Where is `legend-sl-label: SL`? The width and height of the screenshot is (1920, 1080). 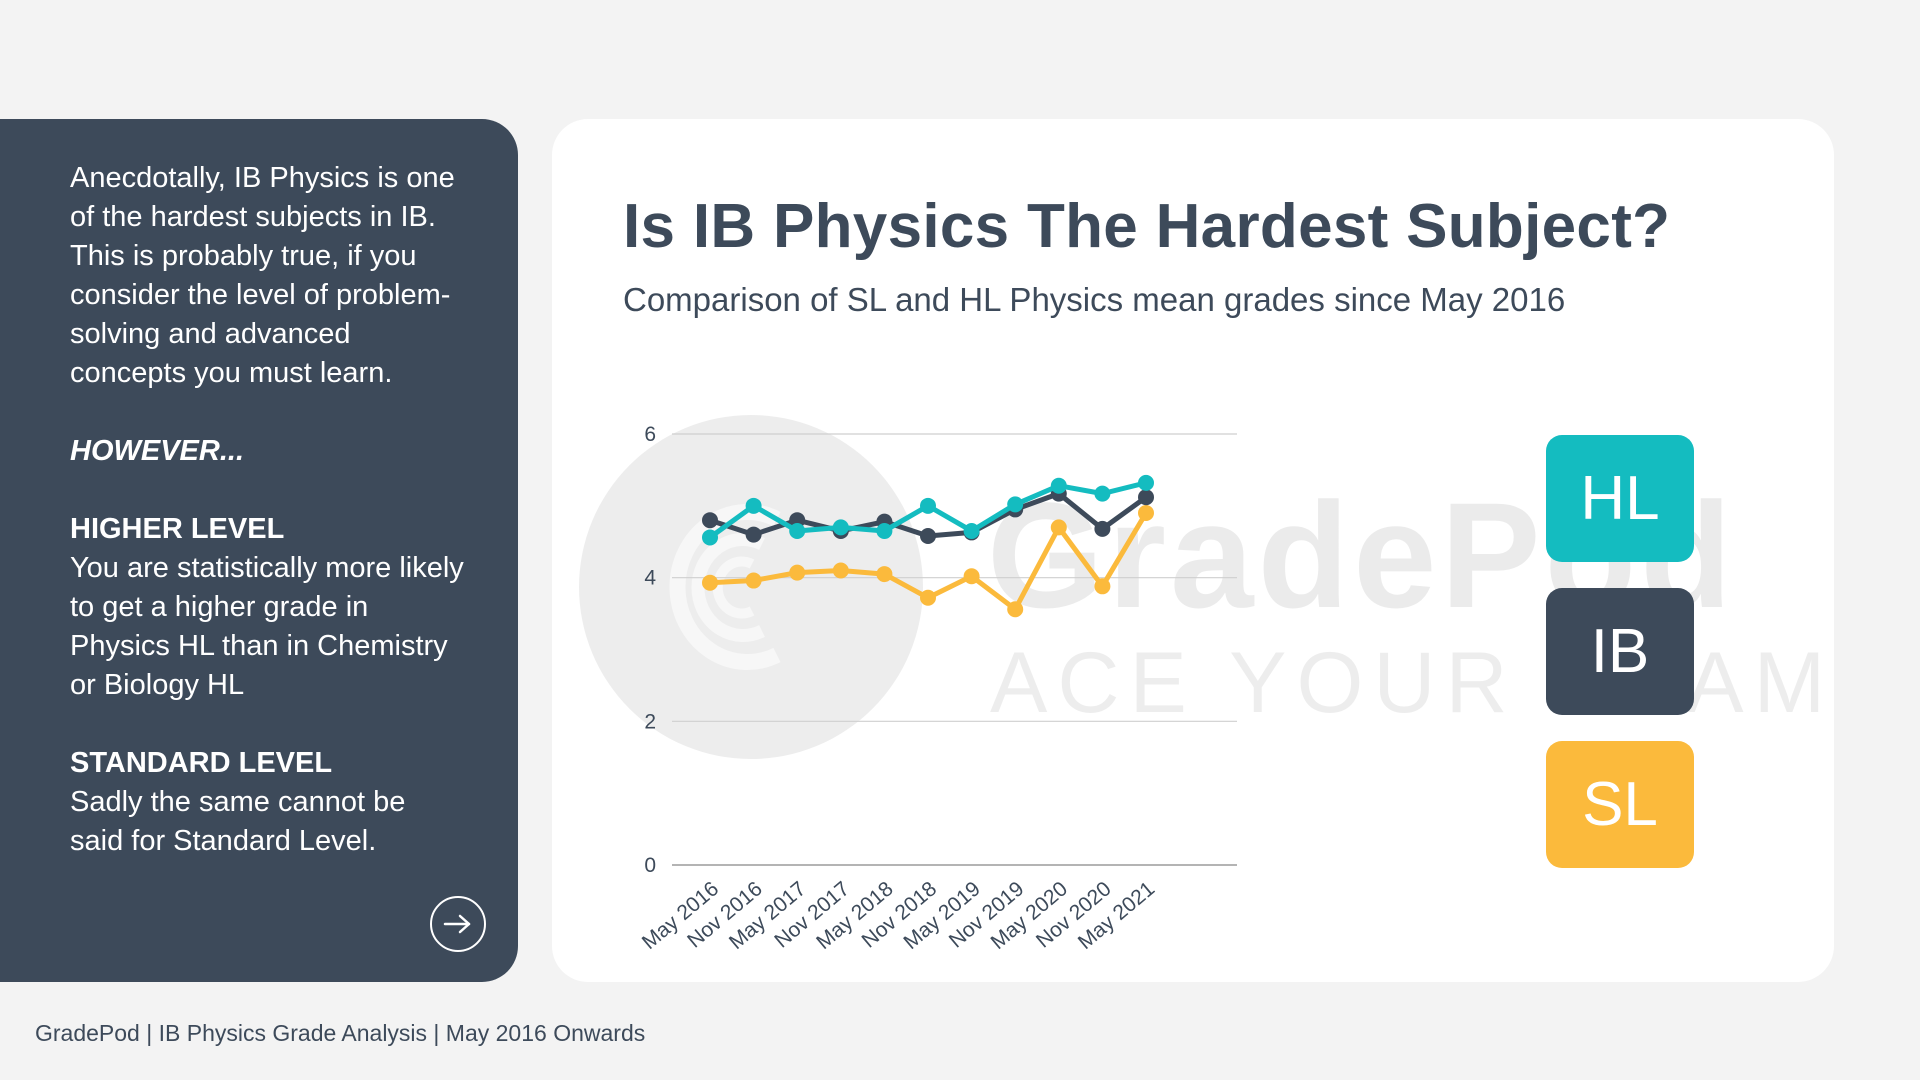 legend-sl-label: SL is located at coordinates (1620, 804).